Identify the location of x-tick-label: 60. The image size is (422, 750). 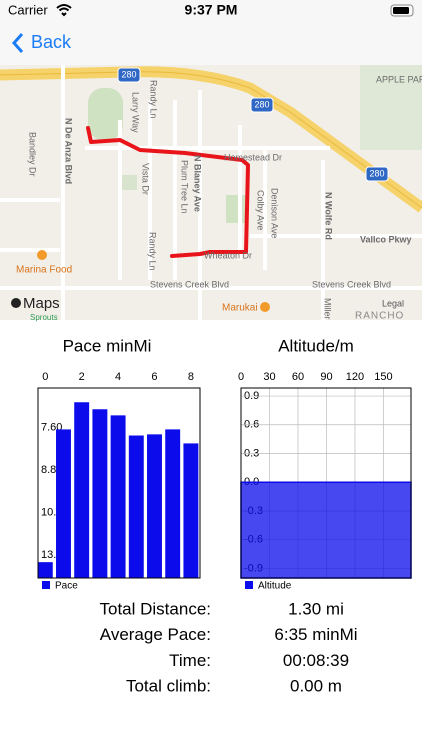
(298, 377).